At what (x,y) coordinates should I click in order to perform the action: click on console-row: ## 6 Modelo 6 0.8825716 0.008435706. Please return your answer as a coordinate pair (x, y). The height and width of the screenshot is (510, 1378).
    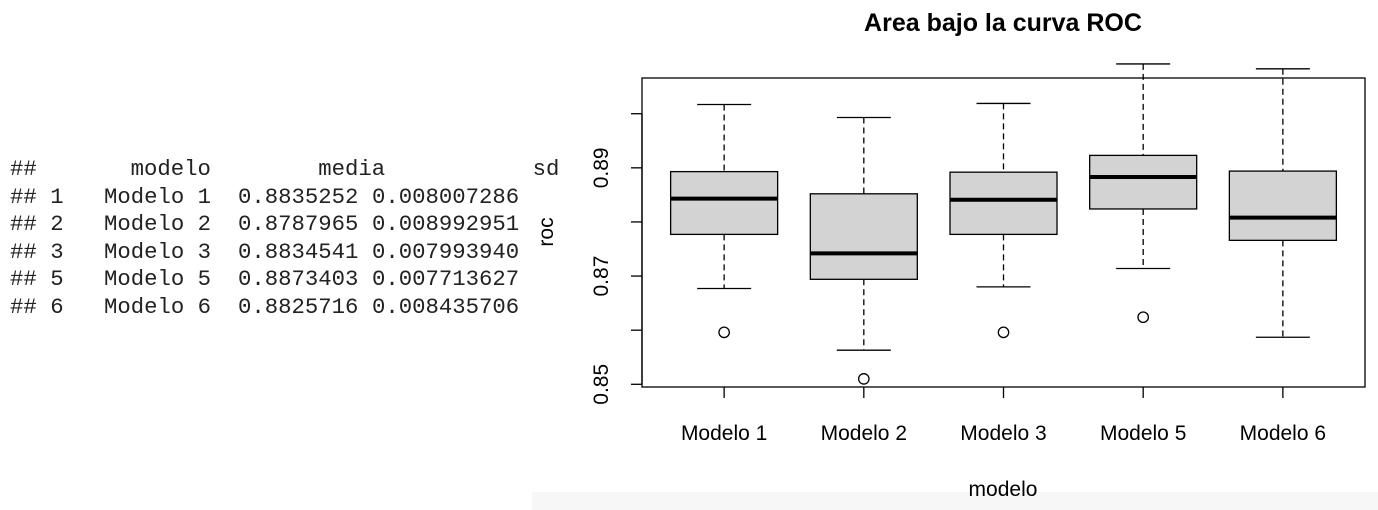
    Looking at the image, I should click on (284, 308).